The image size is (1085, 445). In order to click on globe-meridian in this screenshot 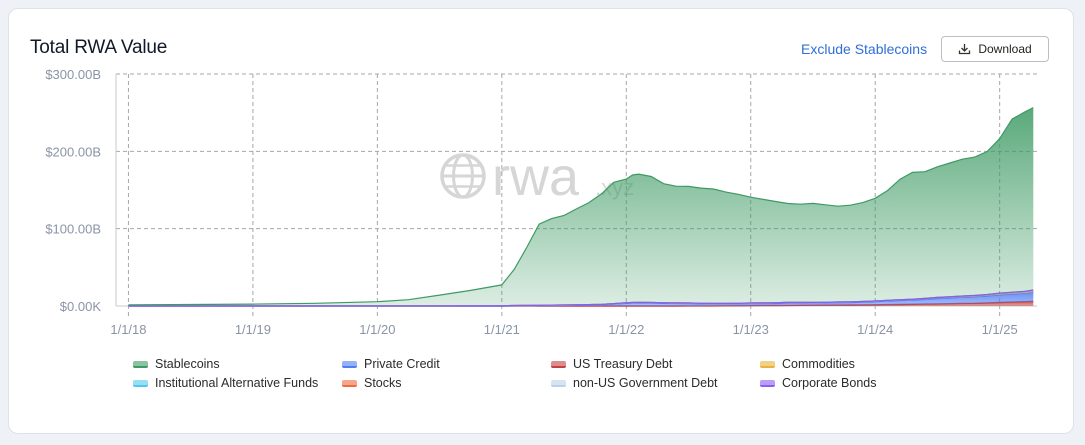, I will do `click(463, 176)`.